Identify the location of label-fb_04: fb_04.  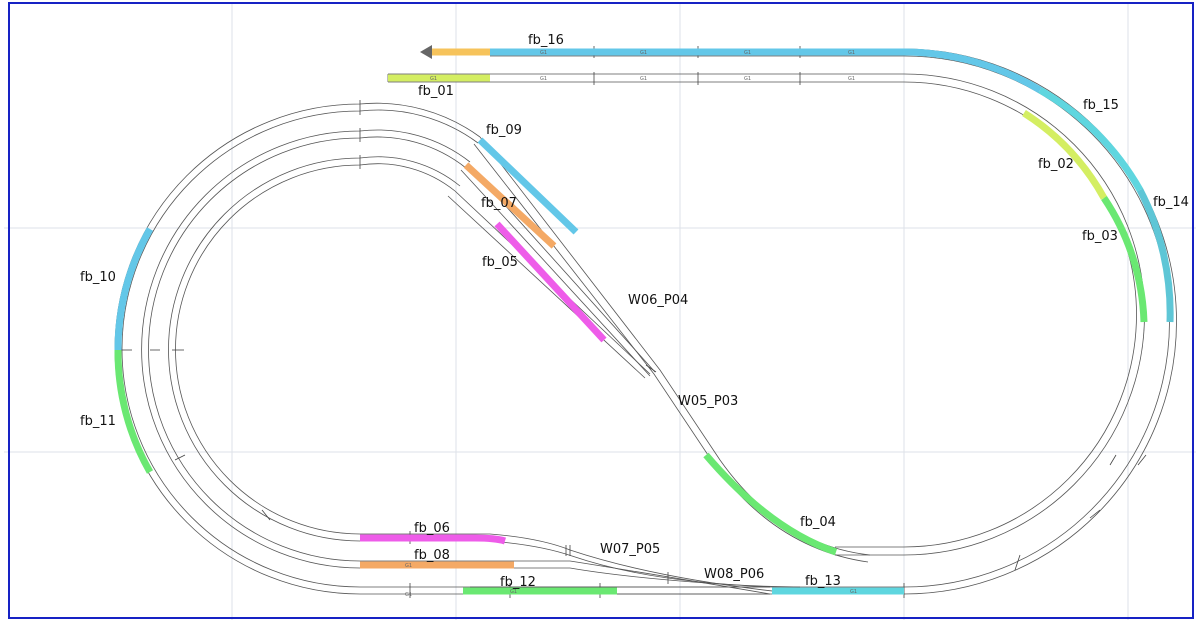
(818, 522).